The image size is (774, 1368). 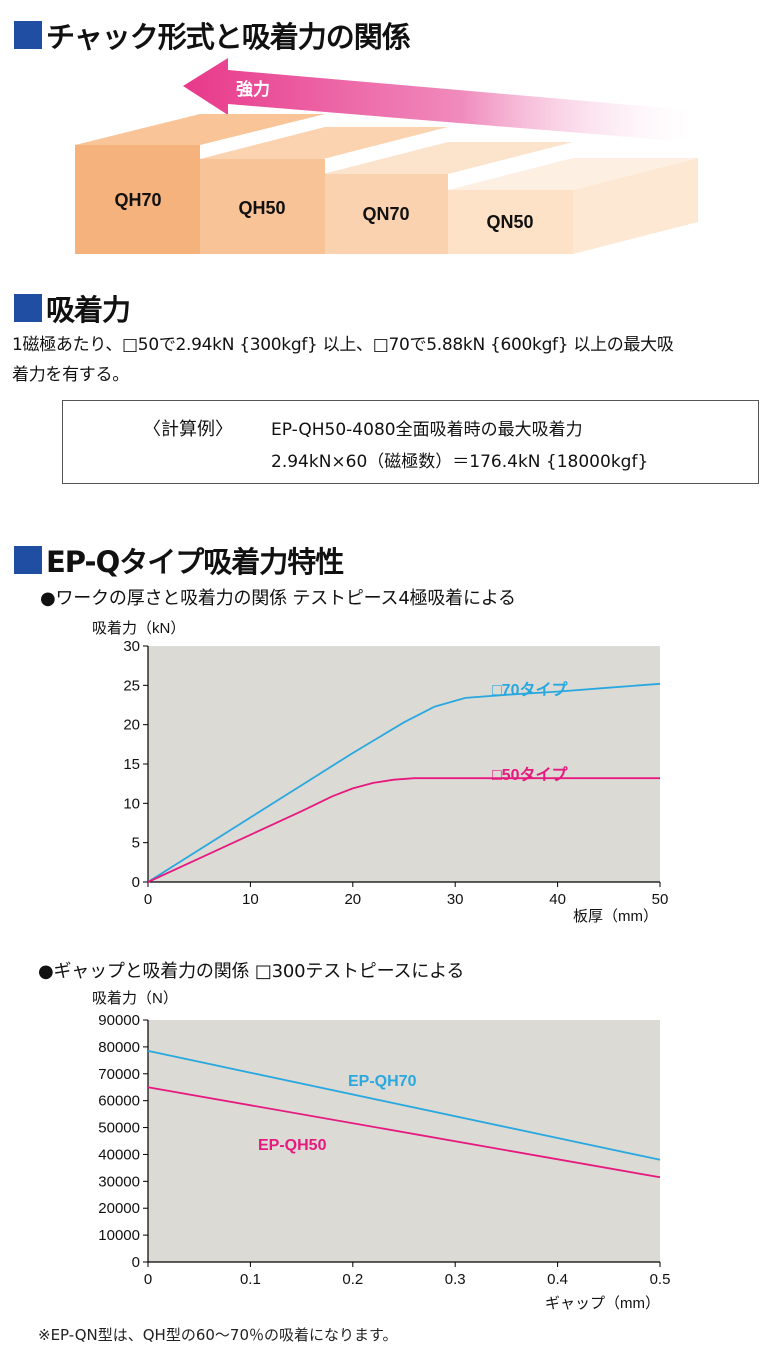 I want to click on series-label-1: EP-QH50, so click(x=292, y=1145).